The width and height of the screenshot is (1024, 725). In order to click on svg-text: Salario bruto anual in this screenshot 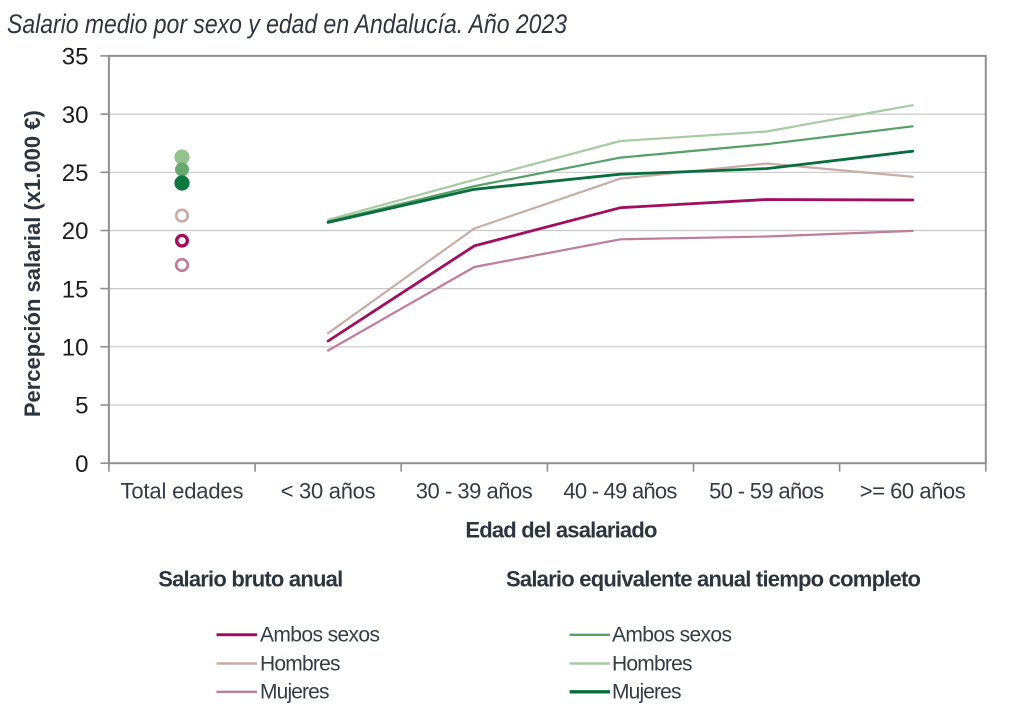, I will do `click(250, 579)`.